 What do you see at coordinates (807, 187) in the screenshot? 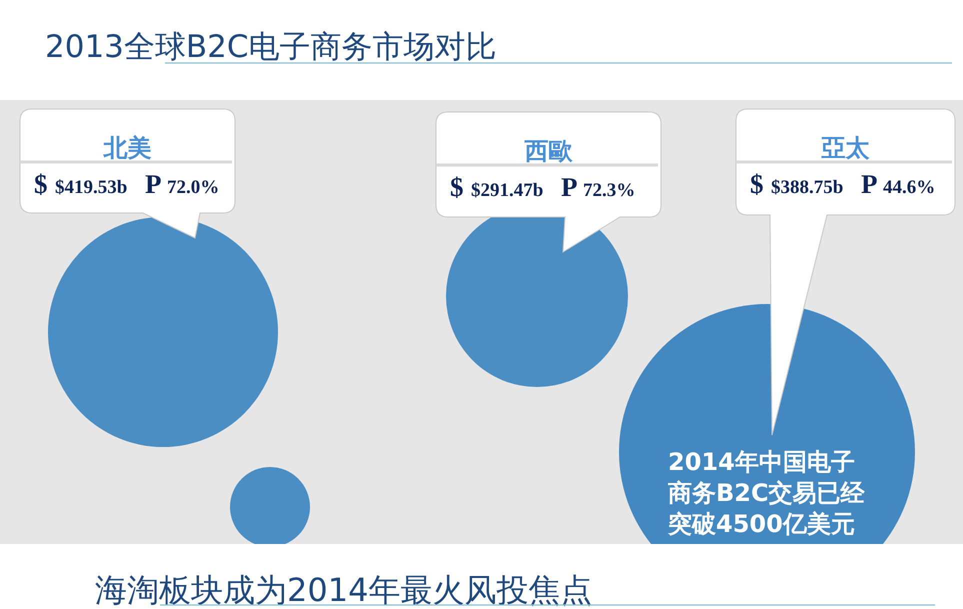
I see `data-label: $388.75b` at bounding box center [807, 187].